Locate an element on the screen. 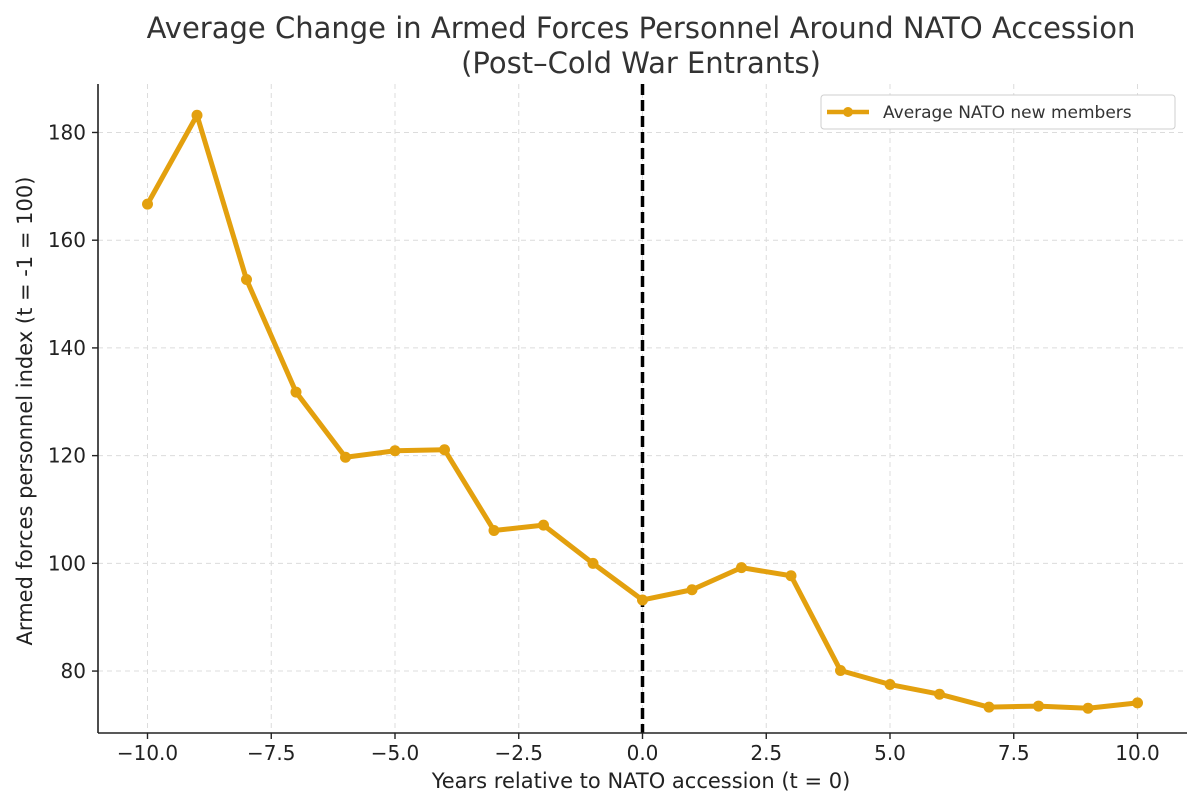 The width and height of the screenshot is (1200, 809). x-tick-label-2: −5.0 is located at coordinates (395, 753).